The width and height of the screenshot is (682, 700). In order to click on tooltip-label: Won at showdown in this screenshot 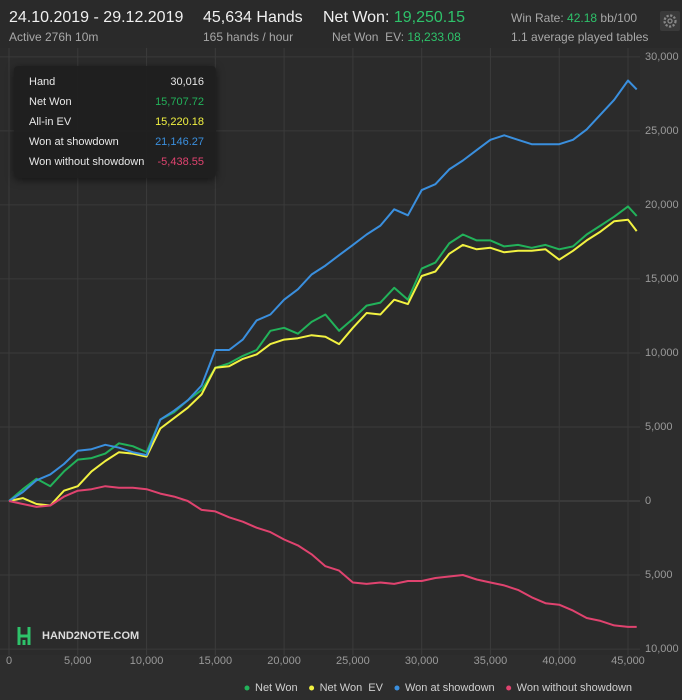, I will do `click(74, 142)`.